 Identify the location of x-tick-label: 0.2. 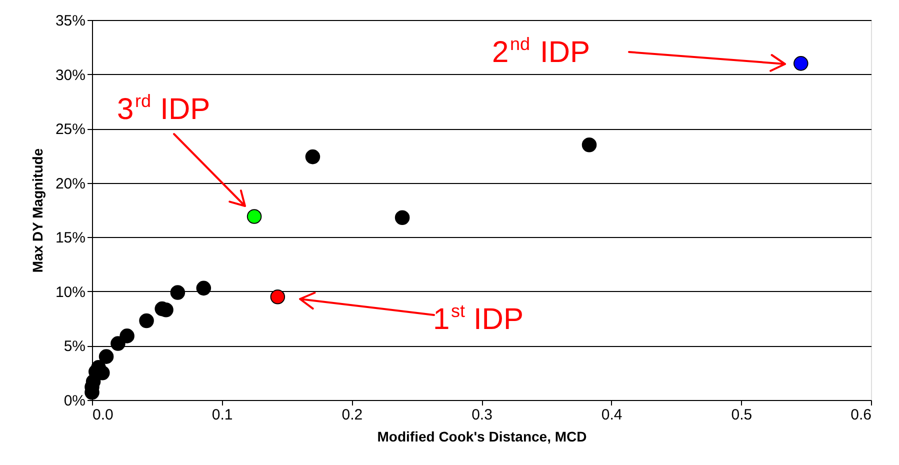
(352, 415).